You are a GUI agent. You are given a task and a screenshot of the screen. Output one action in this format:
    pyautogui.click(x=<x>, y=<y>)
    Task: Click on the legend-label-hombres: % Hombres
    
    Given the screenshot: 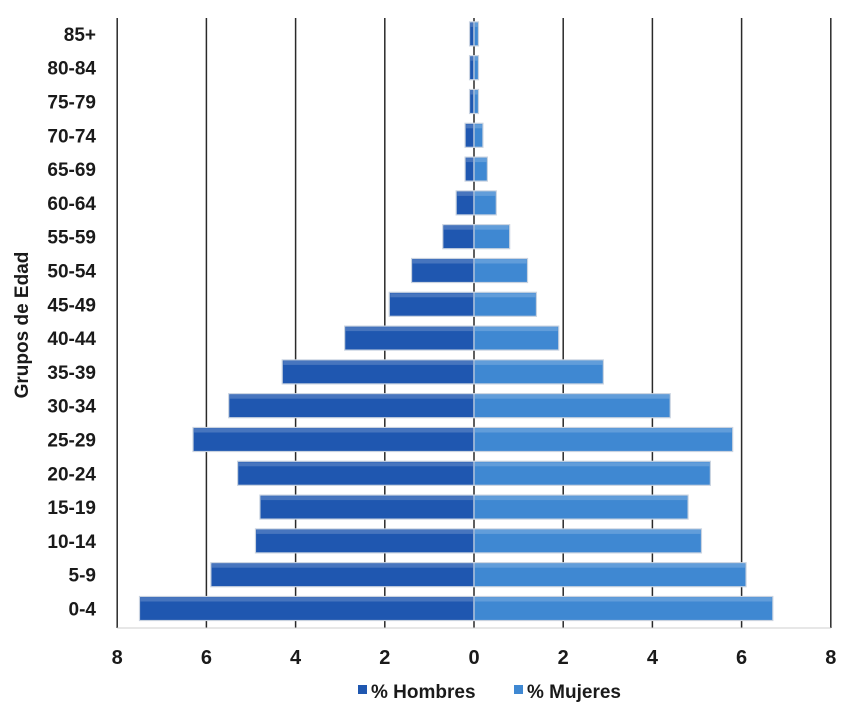 What is the action you would take?
    pyautogui.click(x=423, y=692)
    